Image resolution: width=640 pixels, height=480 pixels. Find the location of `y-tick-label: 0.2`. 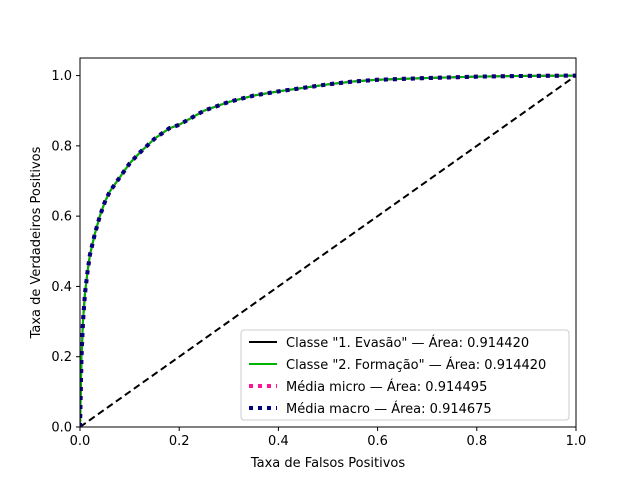

y-tick-label: 0.2 is located at coordinates (61, 357).